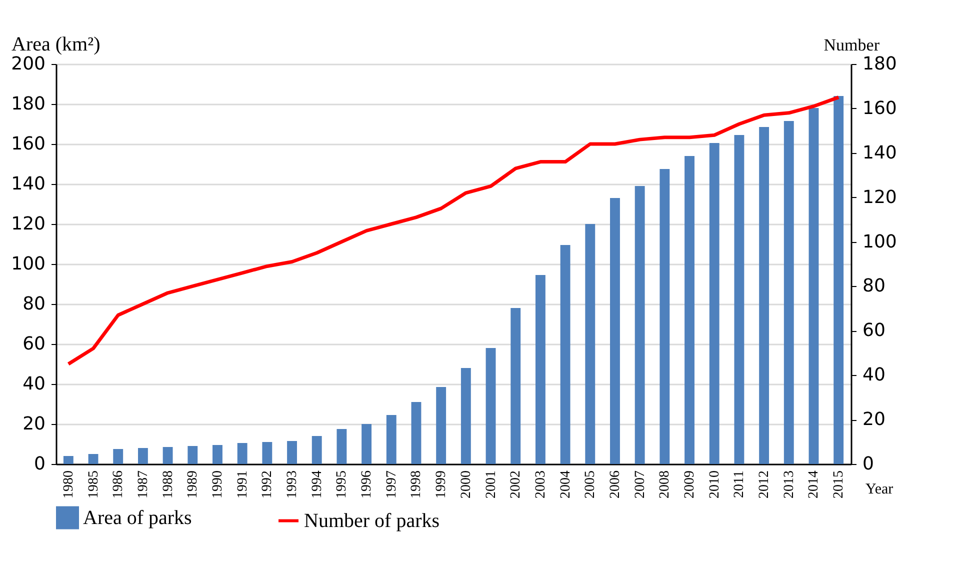 Image resolution: width=971 pixels, height=588 pixels. I want to click on x-tick-label: 2009, so click(690, 484).